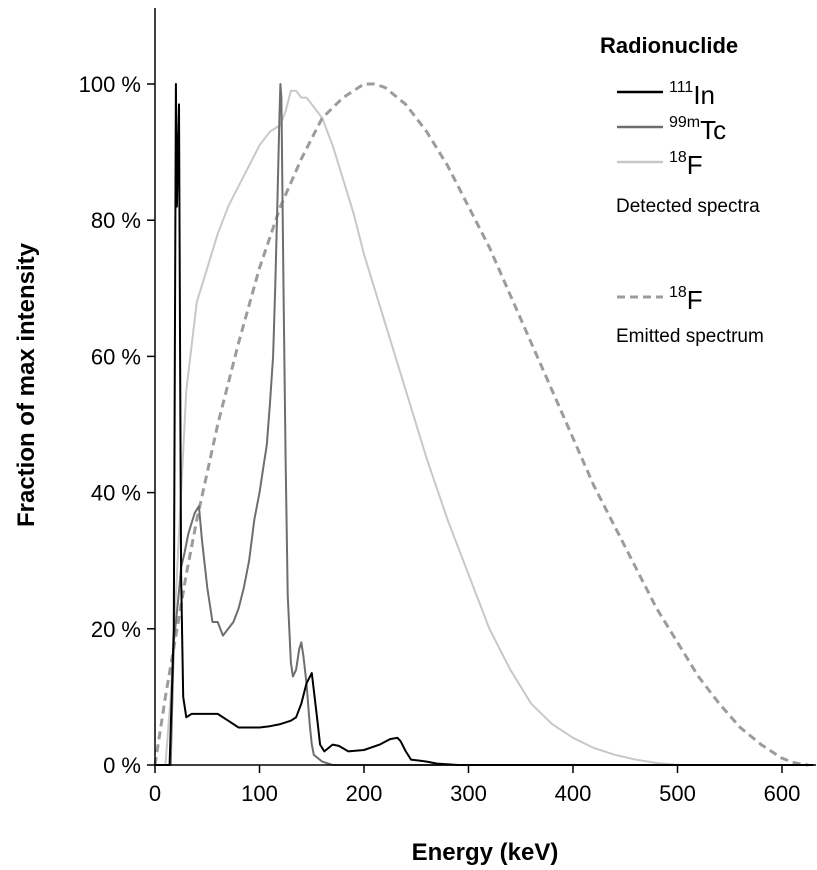 The width and height of the screenshot is (817, 870). I want to click on legend-entry-18F-emitted: 18F, so click(660, 299).